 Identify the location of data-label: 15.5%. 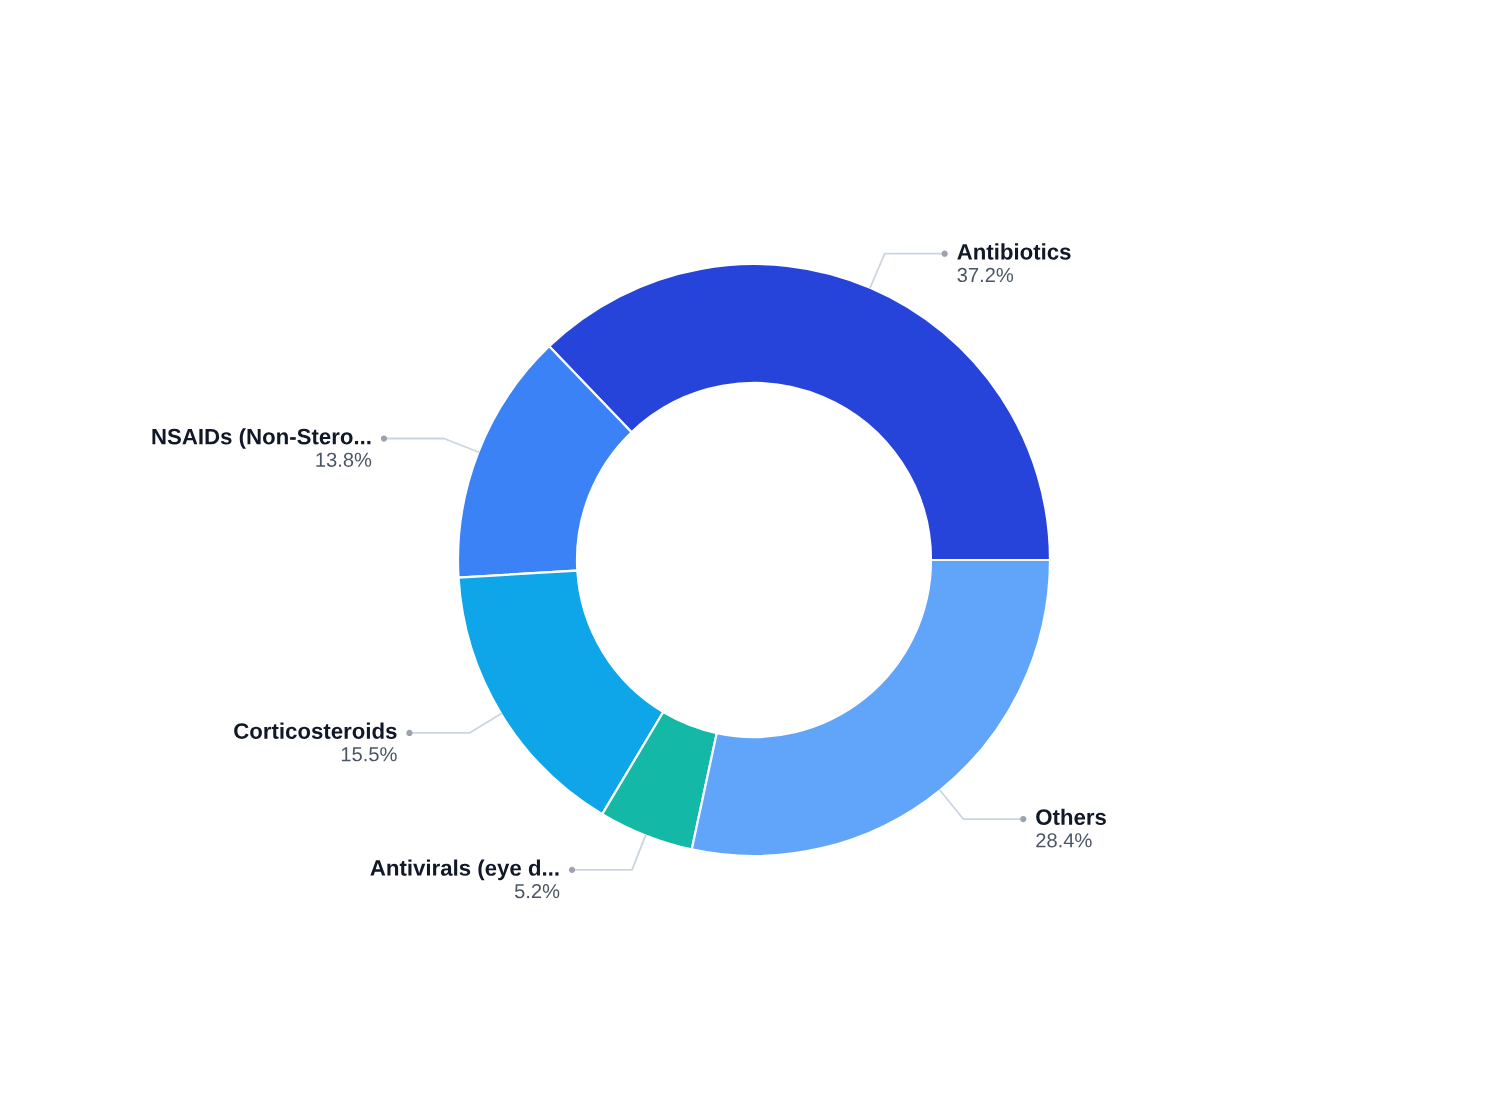
(369, 754).